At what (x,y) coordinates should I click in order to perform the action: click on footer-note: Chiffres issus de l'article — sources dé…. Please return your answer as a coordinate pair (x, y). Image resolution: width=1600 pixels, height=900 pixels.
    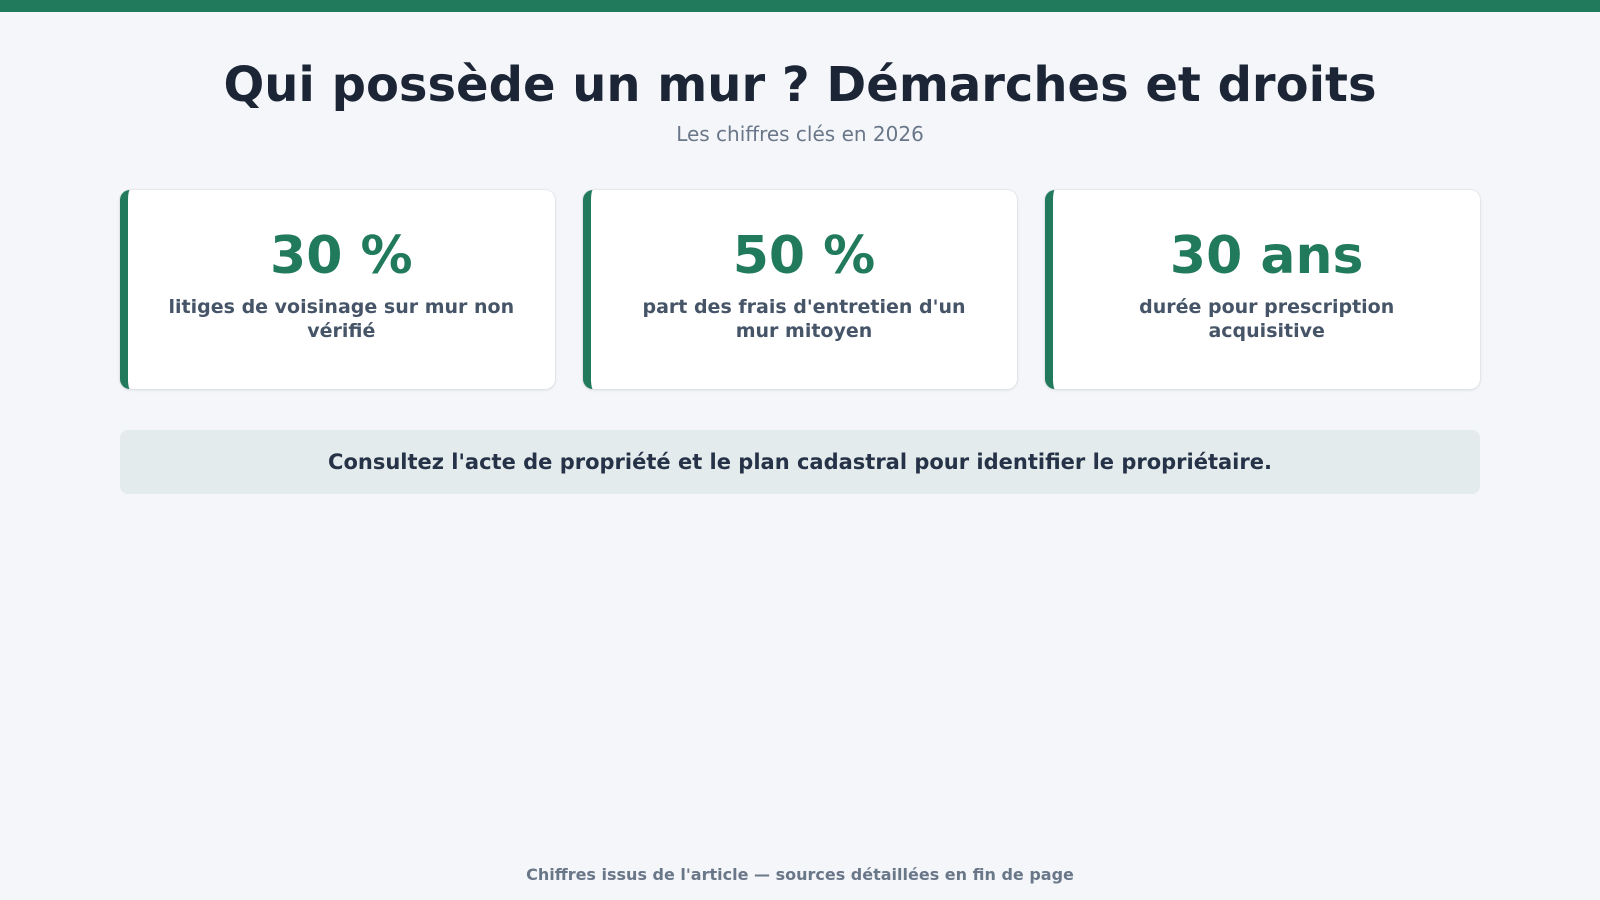
    Looking at the image, I should click on (800, 874).